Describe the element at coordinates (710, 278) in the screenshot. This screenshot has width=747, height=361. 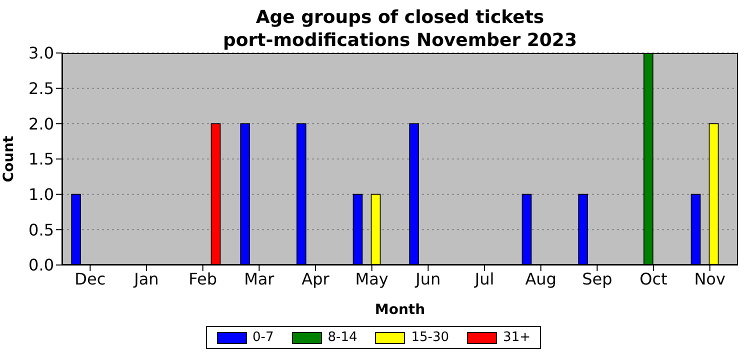
I see `x-tick-label: Nov` at that location.